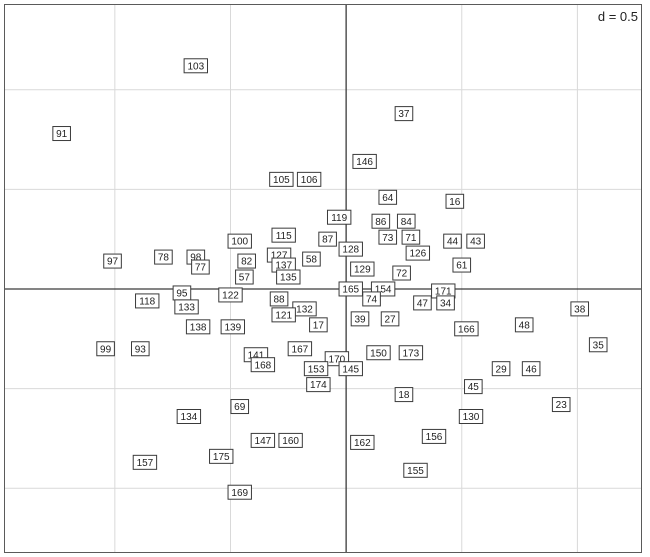 Image resolution: width=650 pixels, height=557 pixels. I want to click on point-label: 43, so click(475, 241).